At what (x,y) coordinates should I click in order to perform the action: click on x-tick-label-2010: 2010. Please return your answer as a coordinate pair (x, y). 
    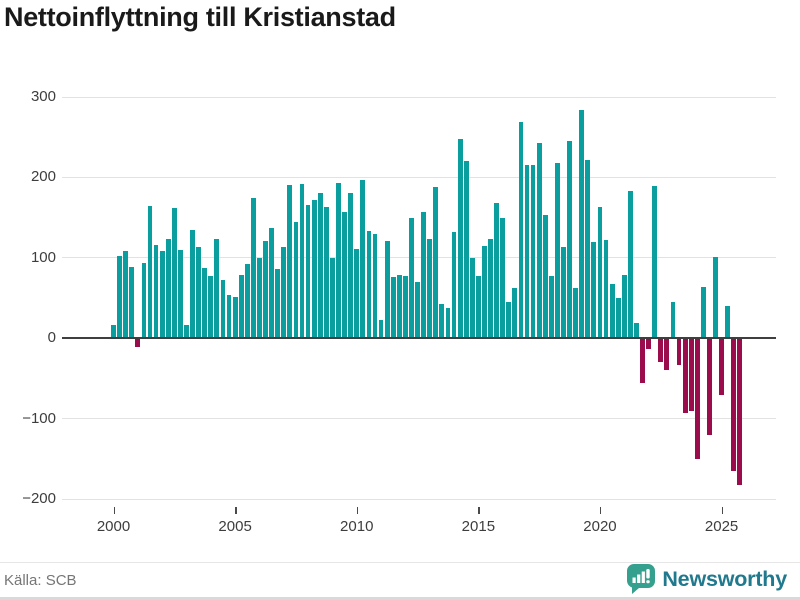
    Looking at the image, I should click on (357, 526).